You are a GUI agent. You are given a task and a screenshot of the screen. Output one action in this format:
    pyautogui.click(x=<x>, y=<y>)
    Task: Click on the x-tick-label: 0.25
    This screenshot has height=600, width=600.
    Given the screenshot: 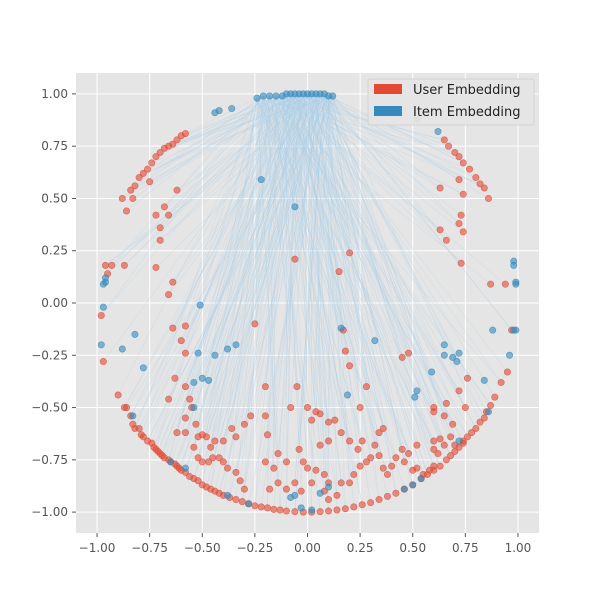 What is the action you would take?
    pyautogui.click(x=360, y=548)
    